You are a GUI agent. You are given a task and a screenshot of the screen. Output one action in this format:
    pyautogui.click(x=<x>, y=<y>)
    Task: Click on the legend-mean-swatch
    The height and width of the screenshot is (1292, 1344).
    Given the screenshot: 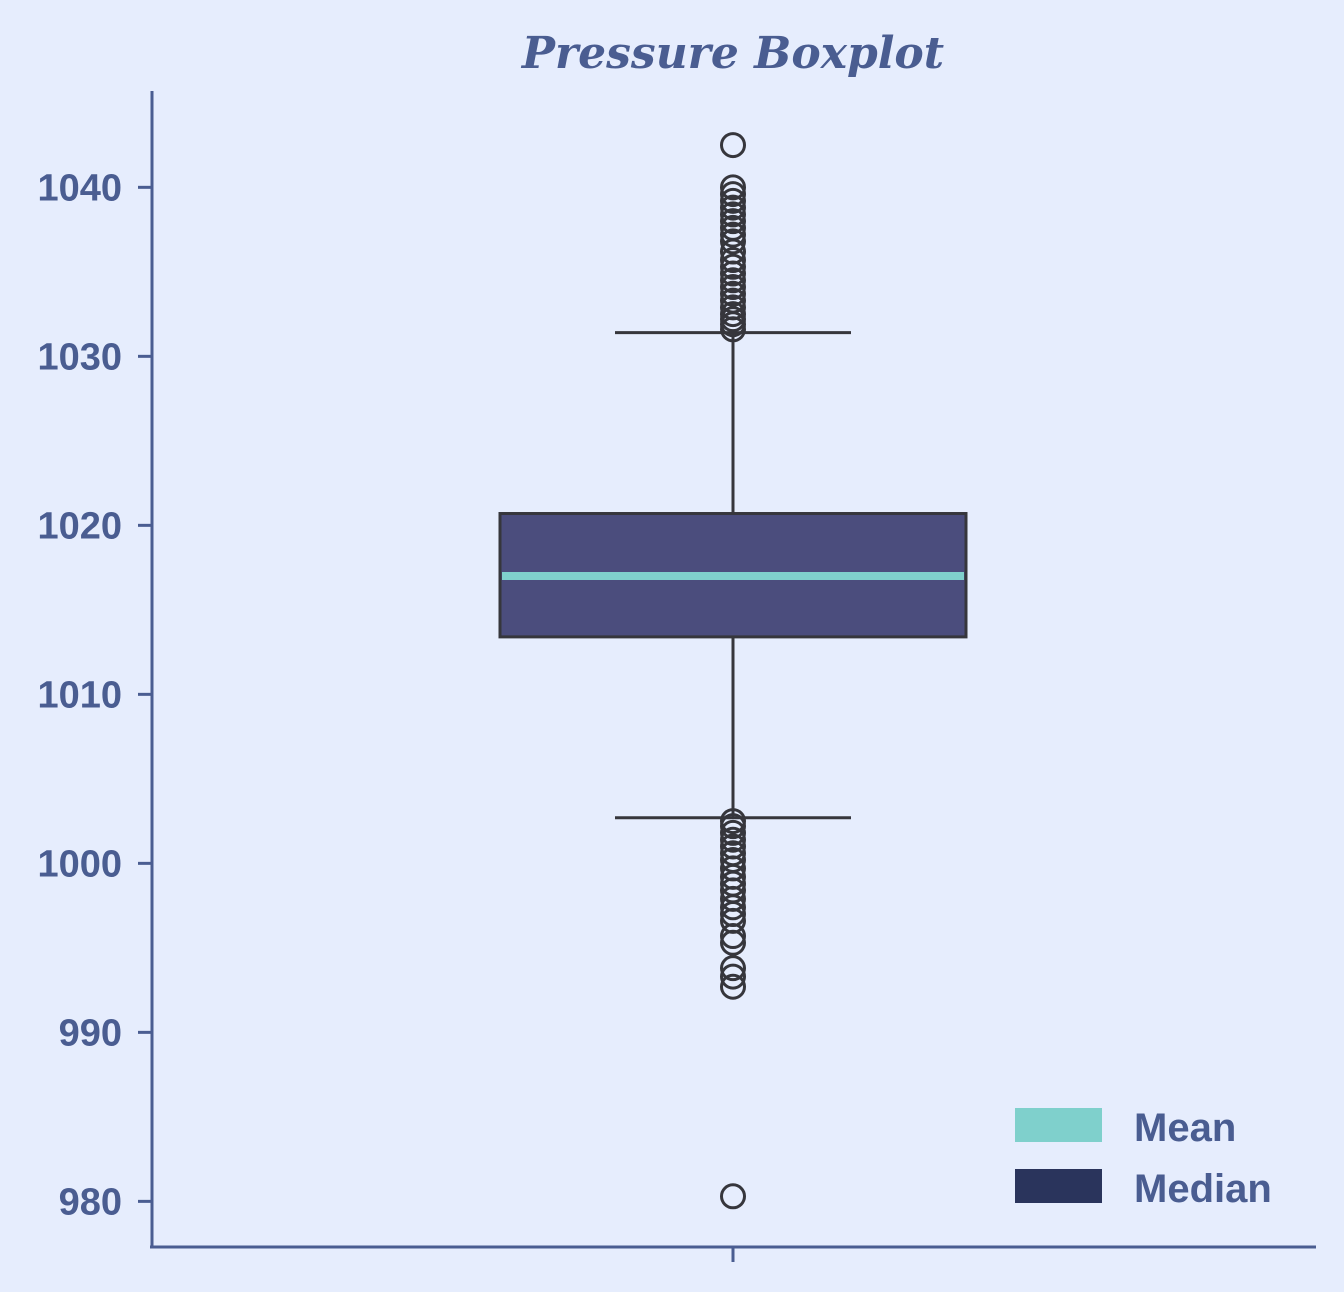 What is the action you would take?
    pyautogui.click(x=1058, y=1125)
    